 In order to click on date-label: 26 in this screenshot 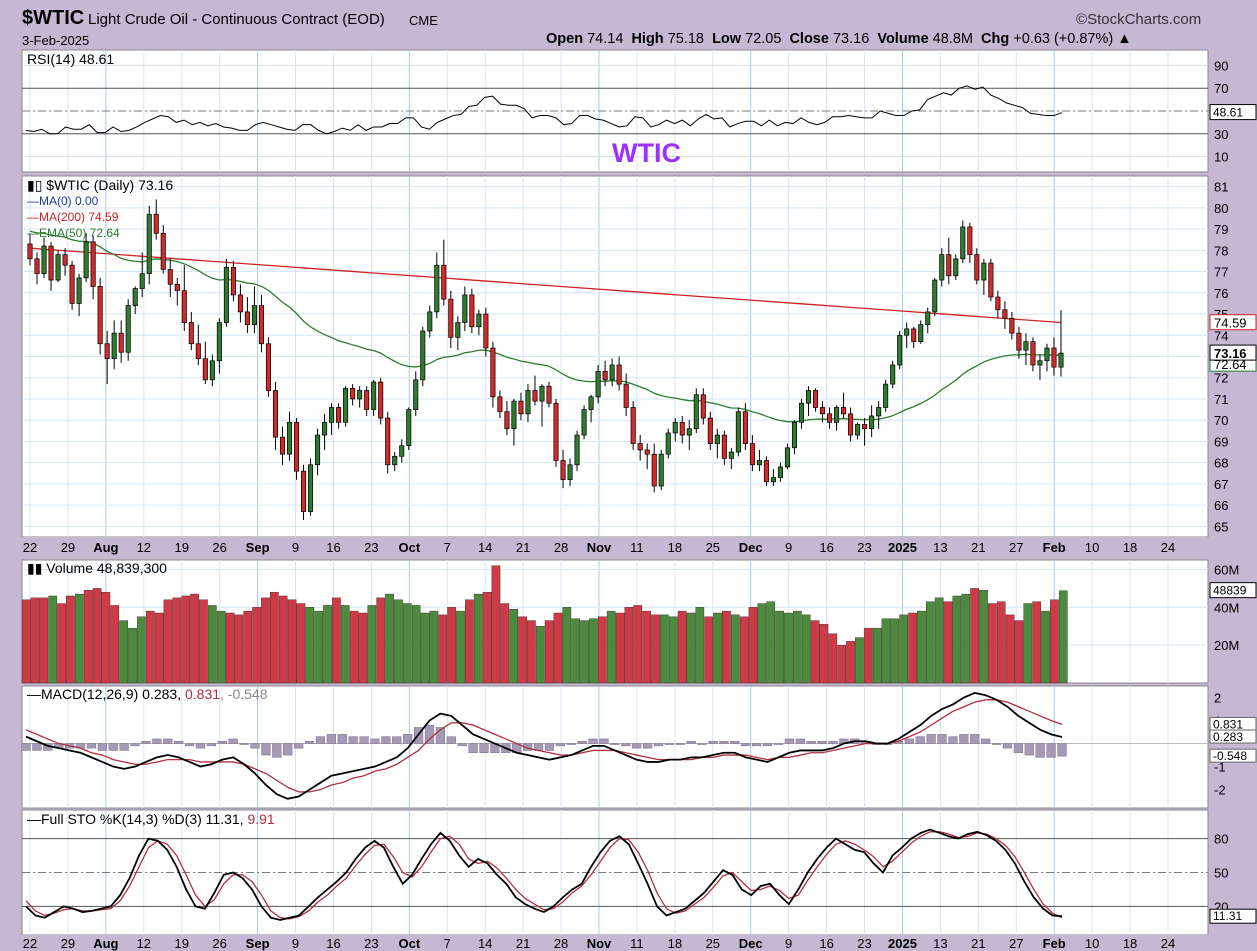, I will do `click(219, 547)`.